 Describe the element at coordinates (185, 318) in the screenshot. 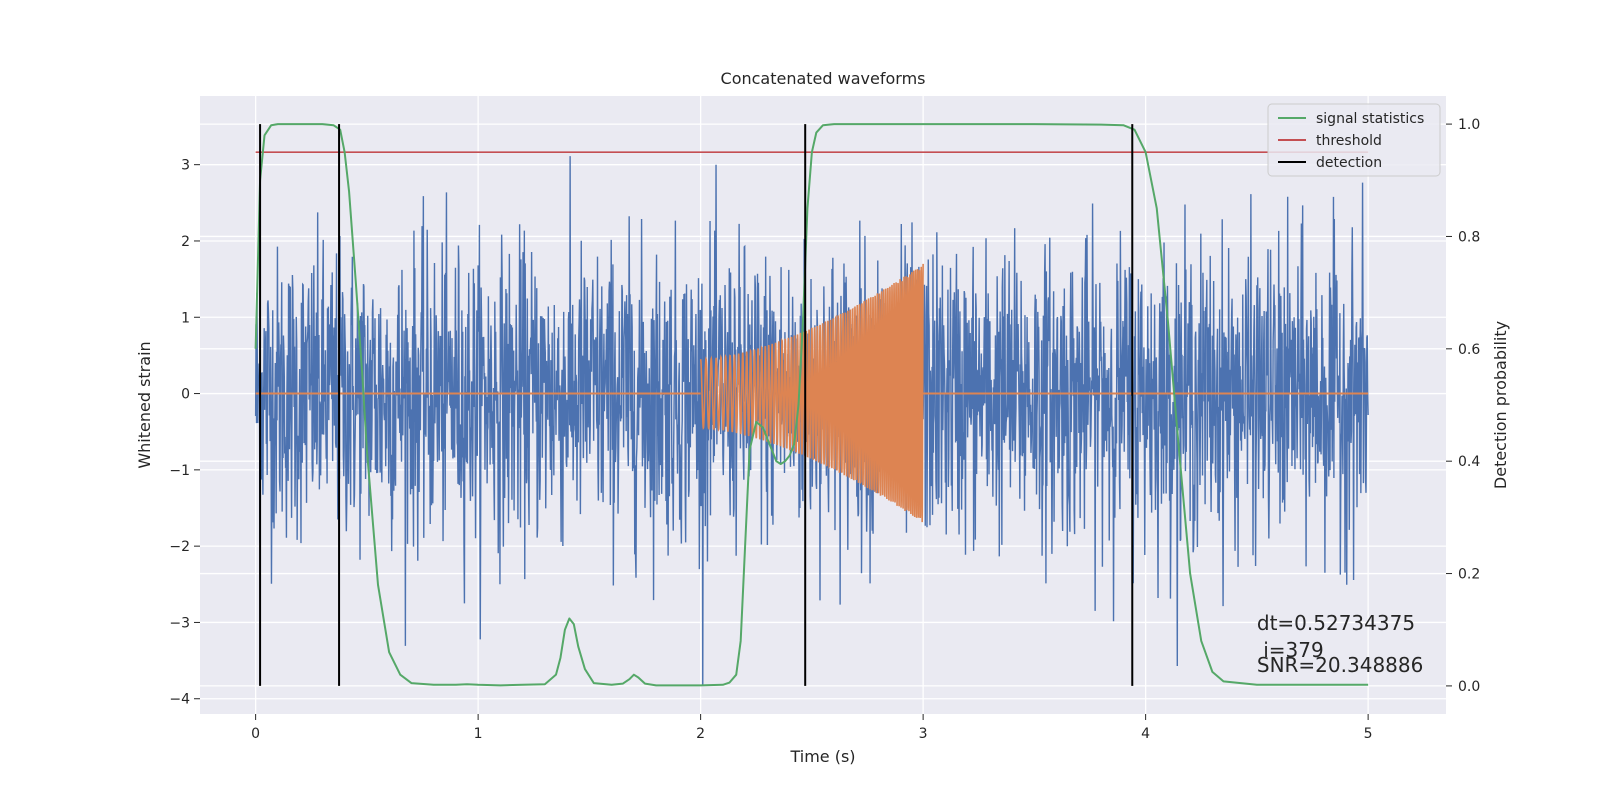

I see `y-tick-label-left: 1` at that location.